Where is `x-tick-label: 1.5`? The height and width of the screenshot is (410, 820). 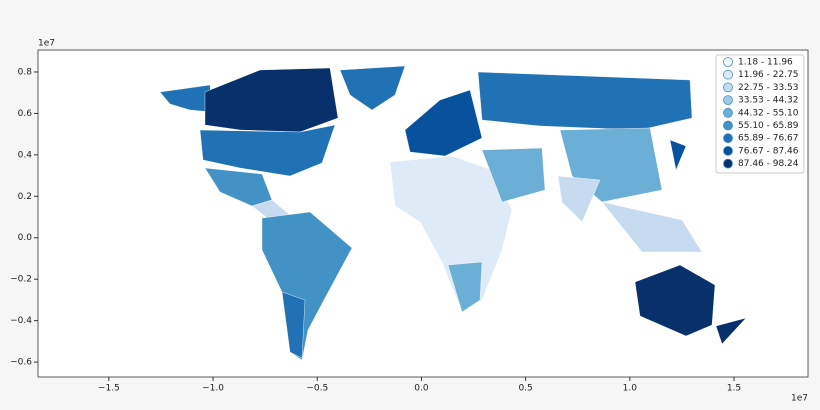 x-tick-label: 1.5 is located at coordinates (734, 389).